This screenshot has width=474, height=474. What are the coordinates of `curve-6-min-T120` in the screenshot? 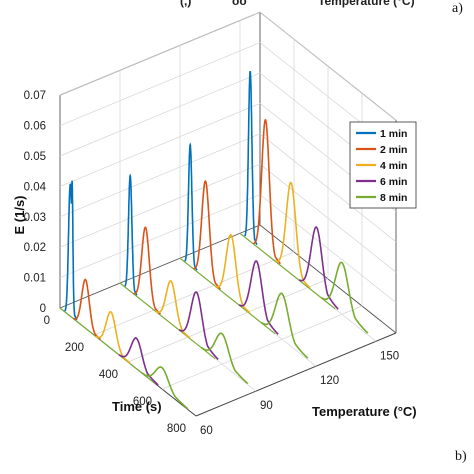 It's located at (258, 298).